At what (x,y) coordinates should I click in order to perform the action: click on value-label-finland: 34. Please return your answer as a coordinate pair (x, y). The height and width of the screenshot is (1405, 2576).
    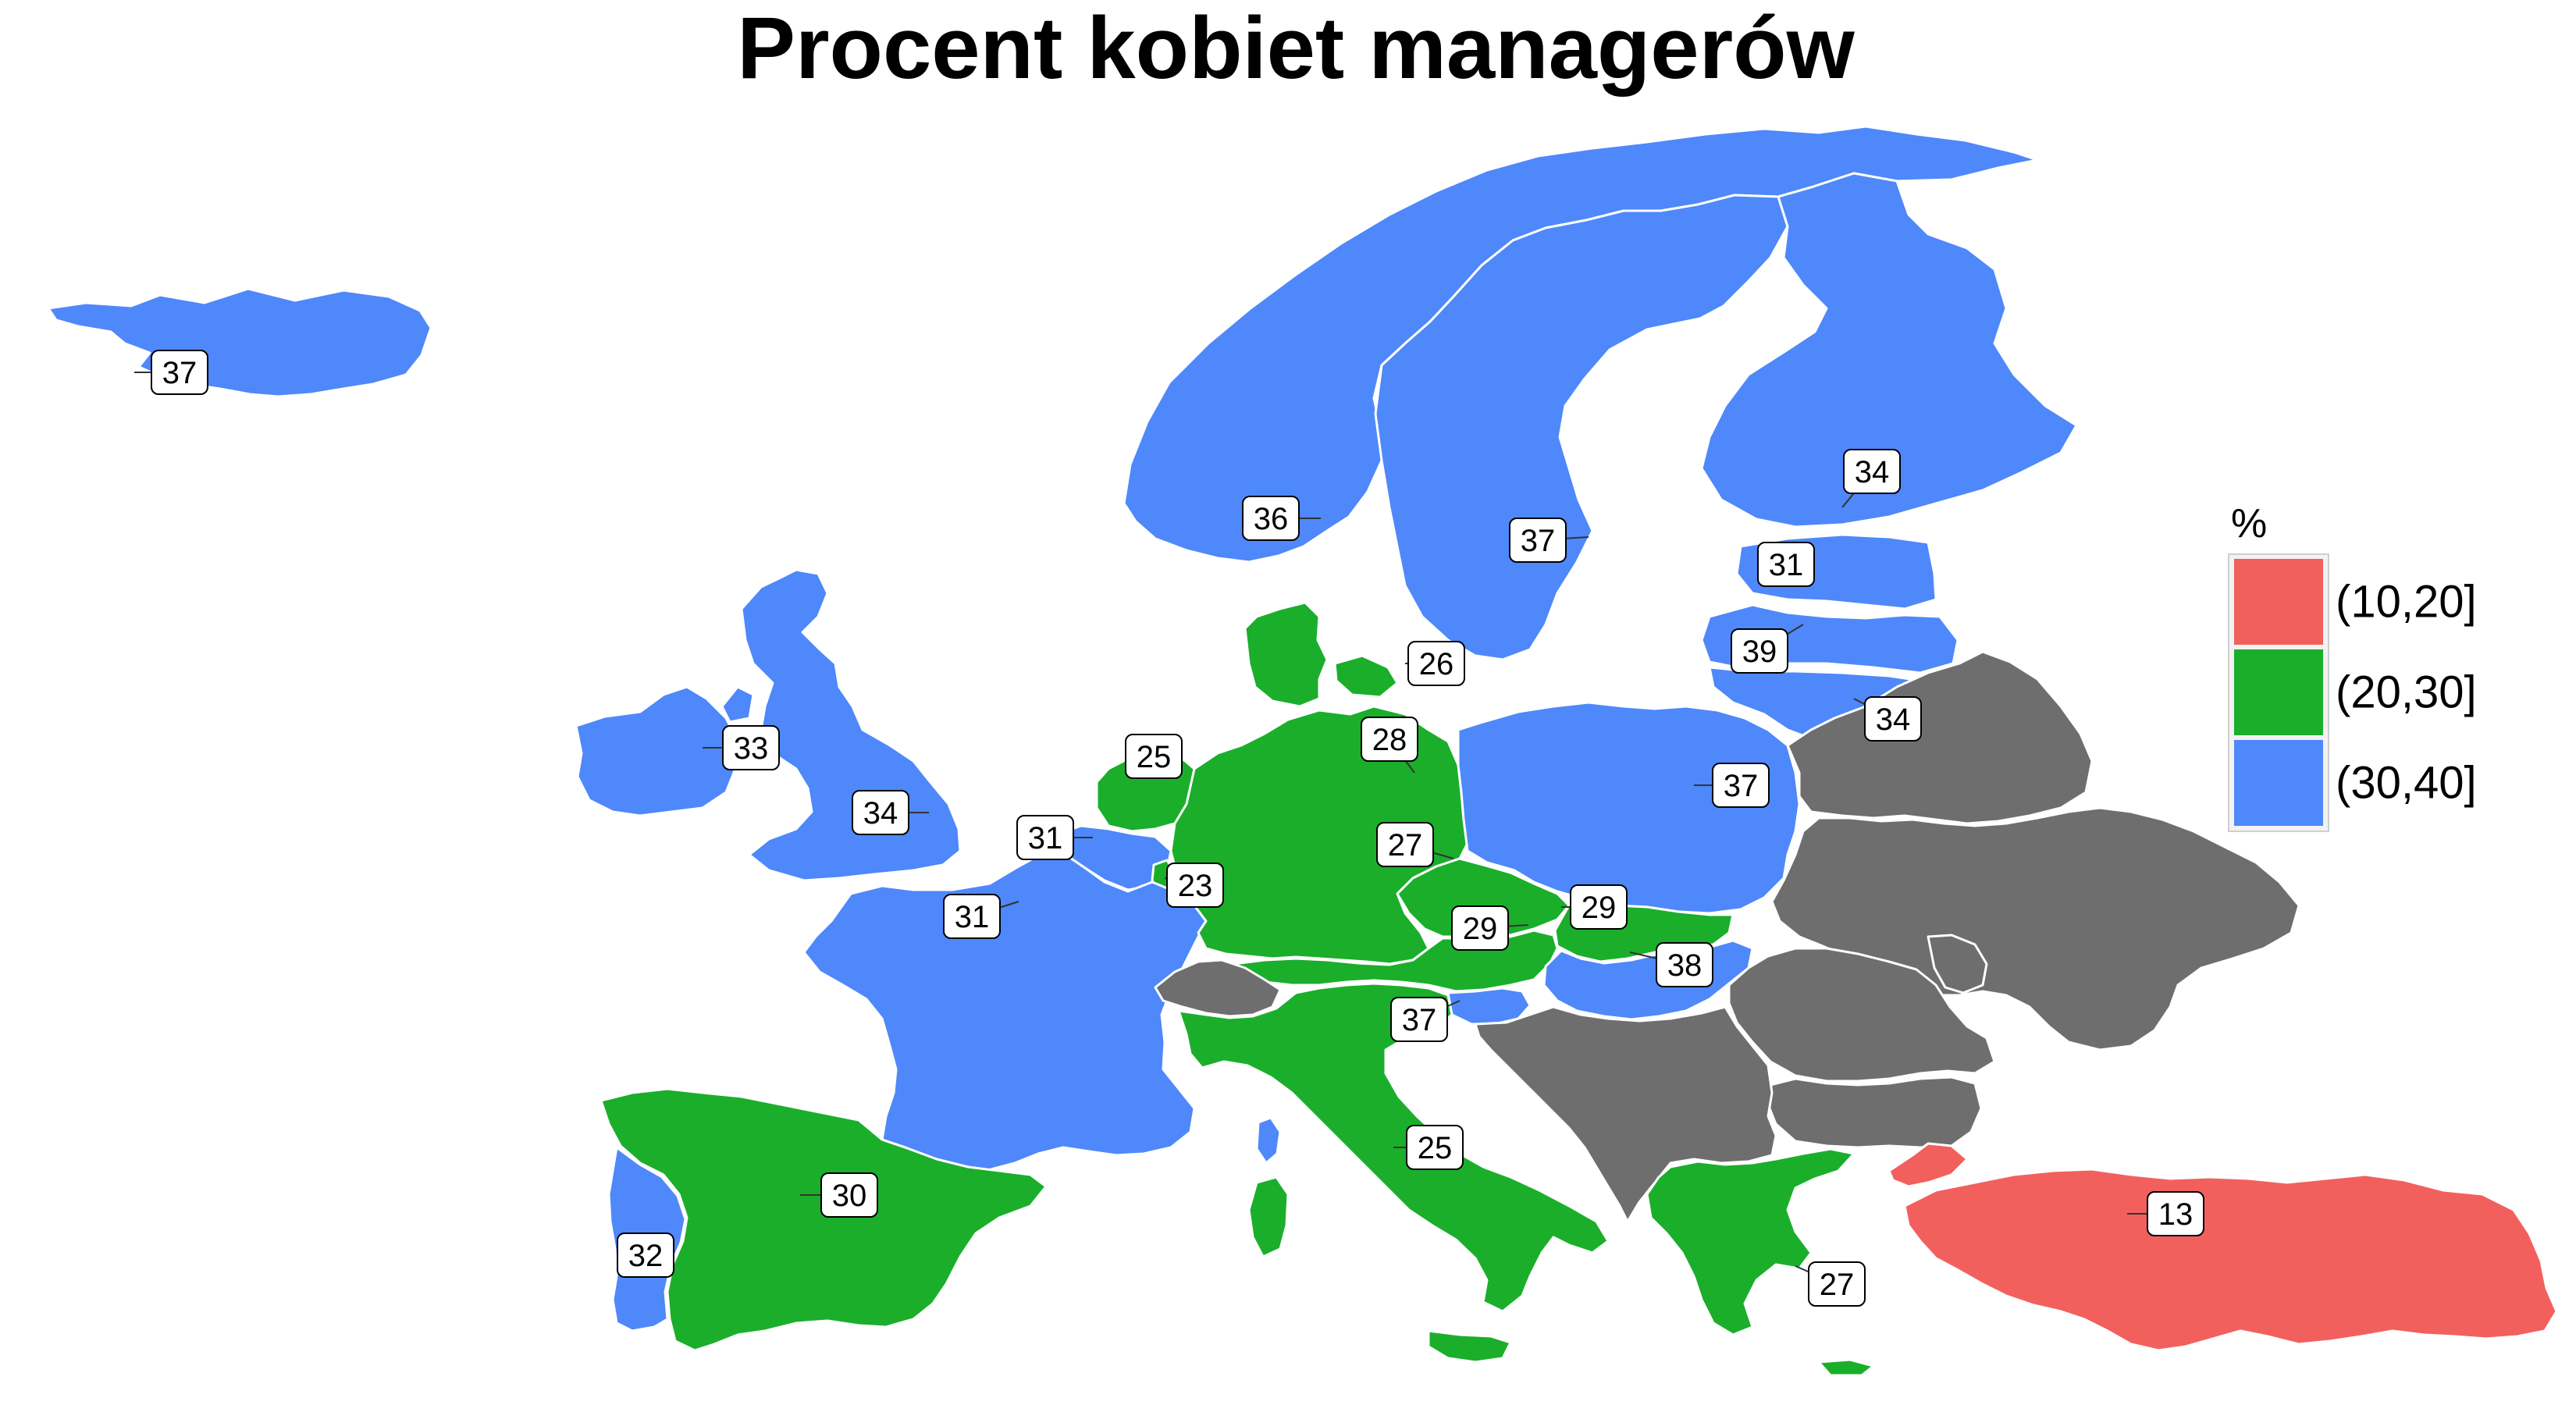
    Looking at the image, I should click on (1872, 472).